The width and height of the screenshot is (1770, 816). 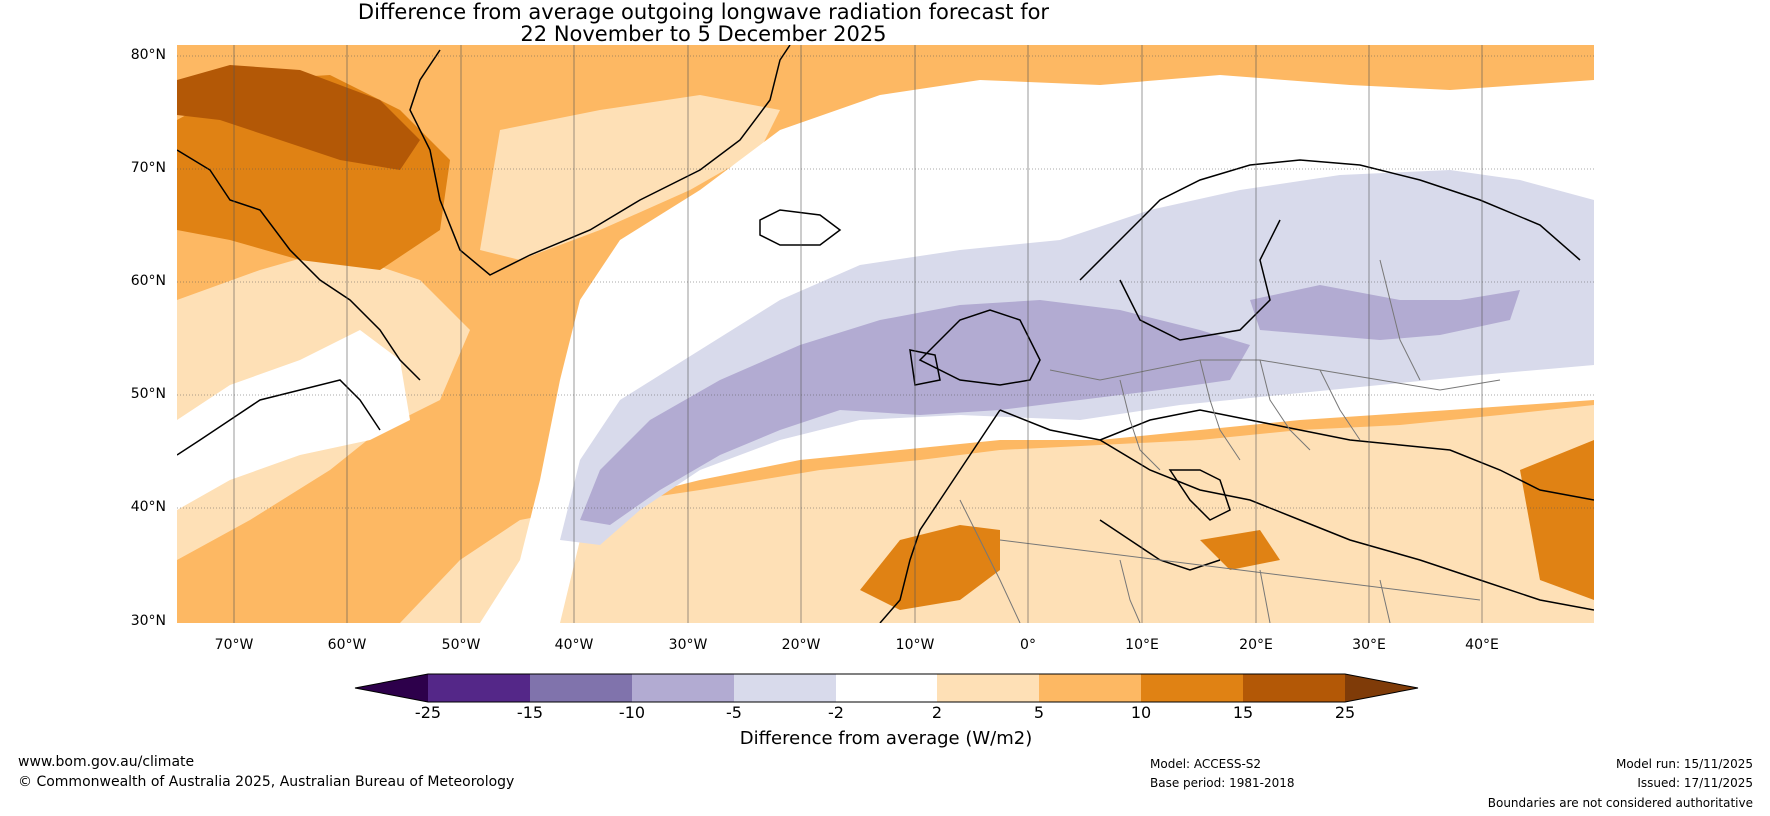 I want to click on colorbar-tick: 10, so click(x=1141, y=712).